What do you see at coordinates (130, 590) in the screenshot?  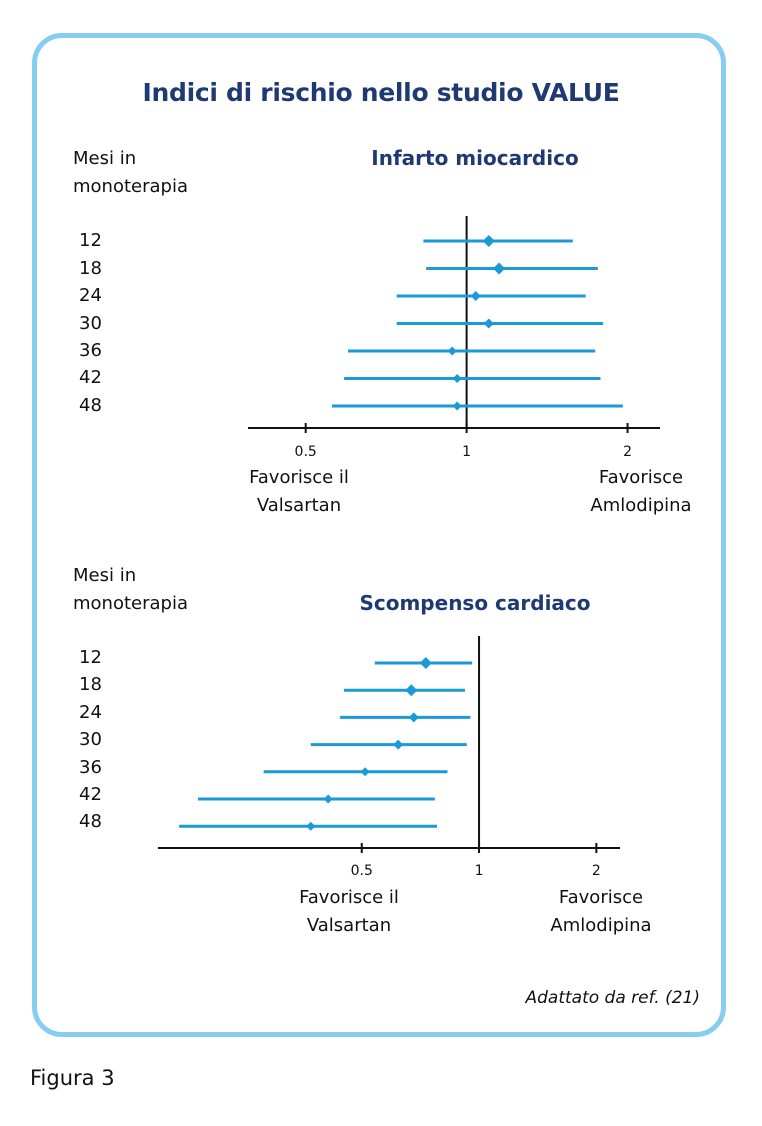 I see `row-header-2: Mesi in monoterapia` at bounding box center [130, 590].